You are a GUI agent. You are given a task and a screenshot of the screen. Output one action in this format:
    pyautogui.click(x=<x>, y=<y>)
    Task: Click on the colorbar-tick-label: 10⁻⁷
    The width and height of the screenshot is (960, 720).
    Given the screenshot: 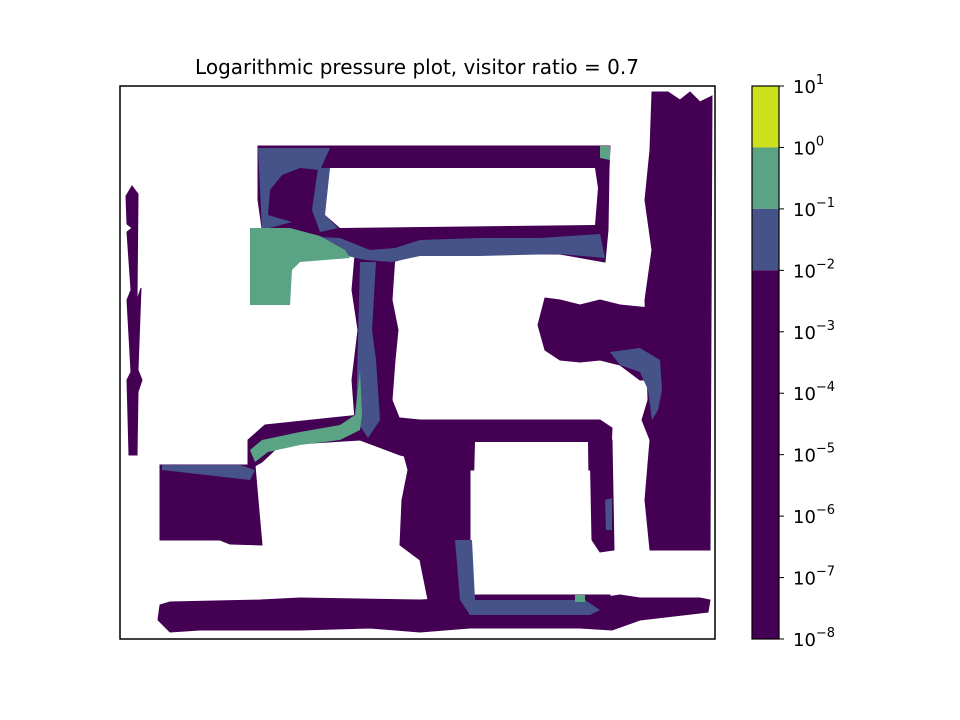 What is the action you would take?
    pyautogui.click(x=814, y=577)
    